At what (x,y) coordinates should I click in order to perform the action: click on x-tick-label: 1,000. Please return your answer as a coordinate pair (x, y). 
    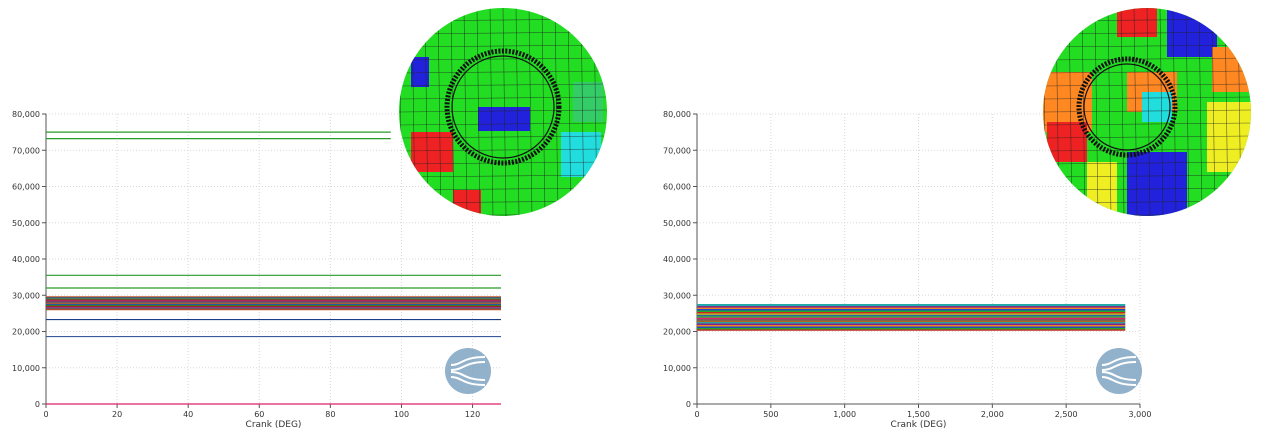
    Looking at the image, I should click on (844, 414).